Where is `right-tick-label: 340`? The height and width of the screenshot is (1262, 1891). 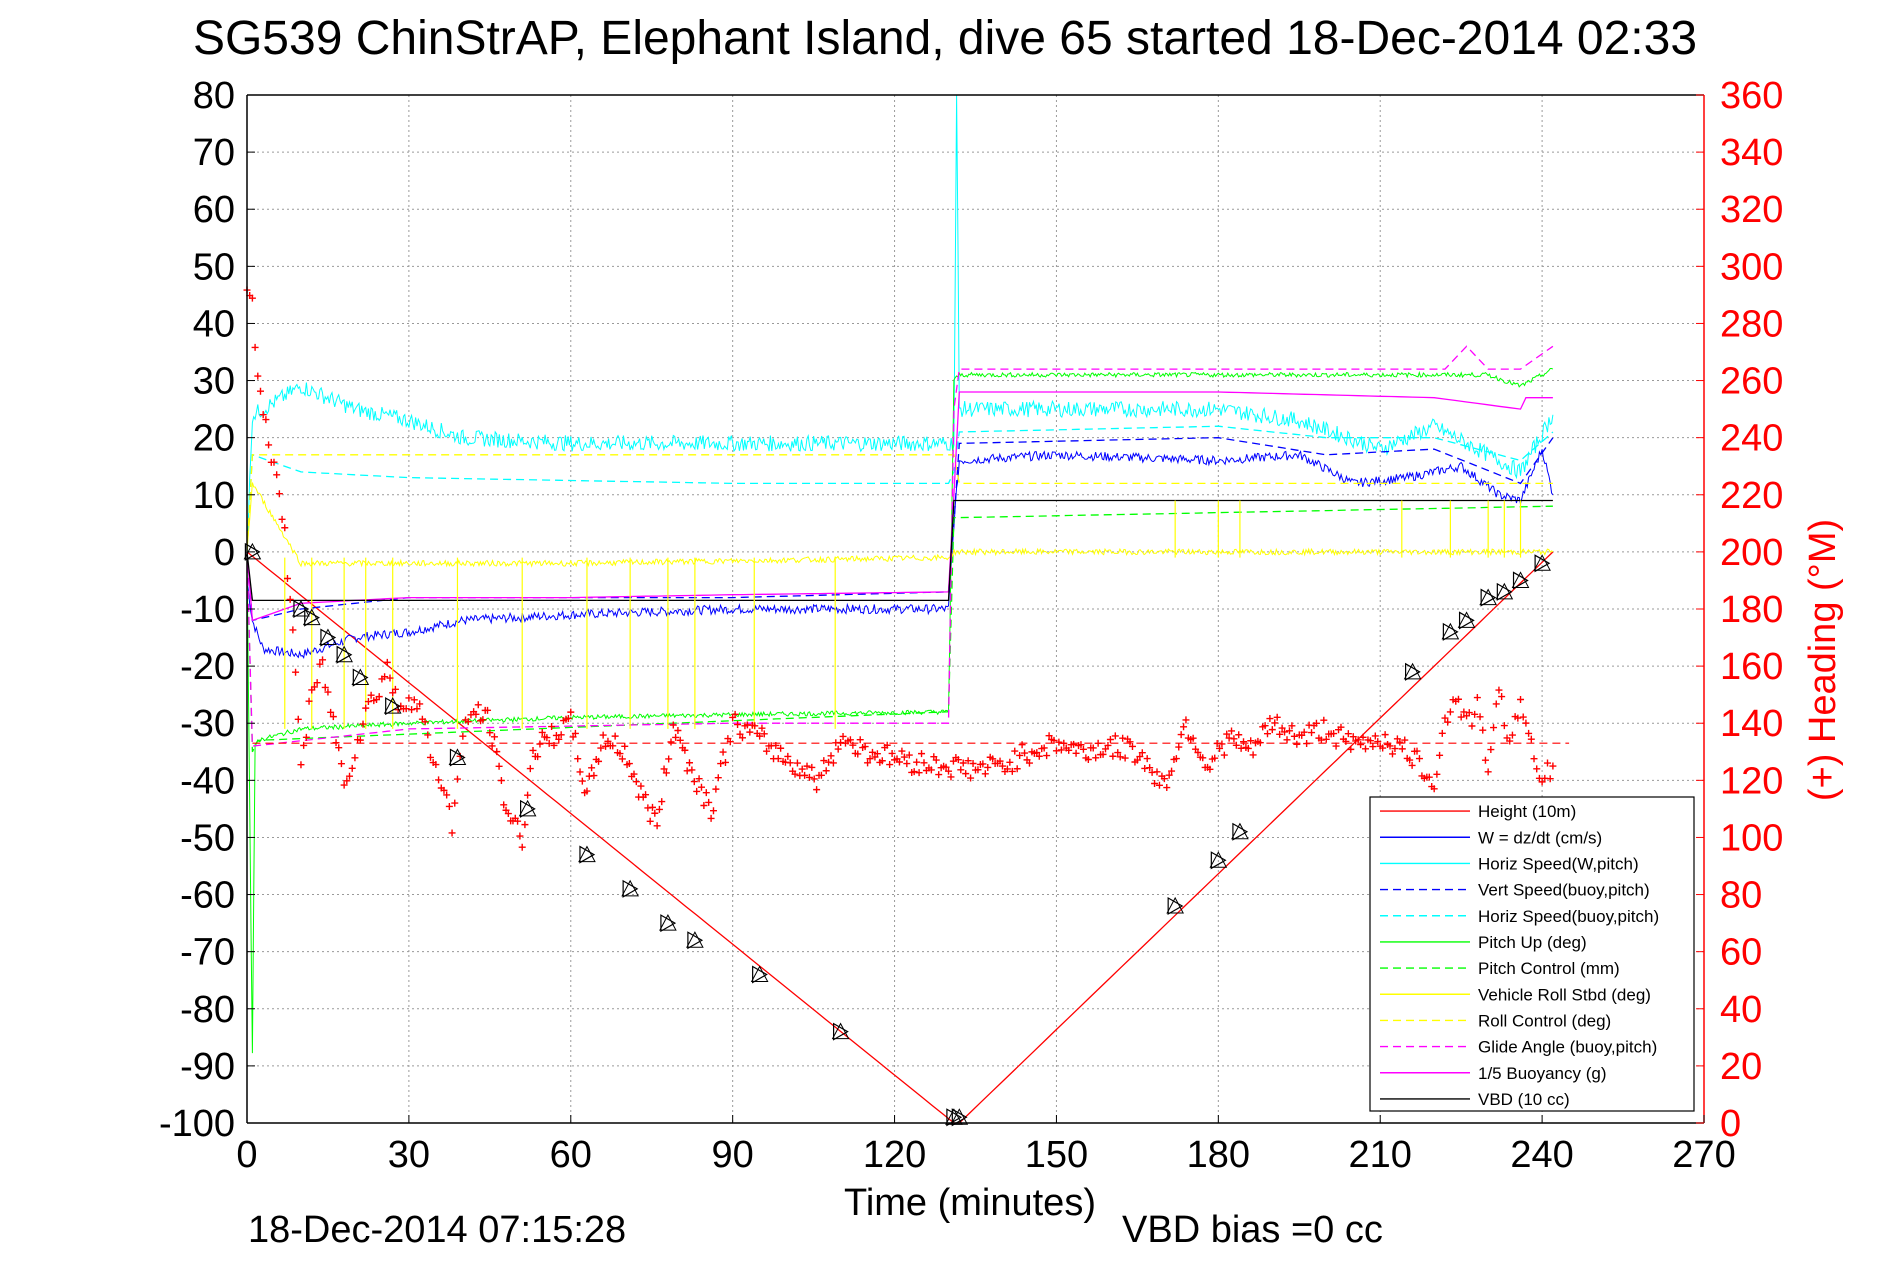 right-tick-label: 340 is located at coordinates (1751, 153).